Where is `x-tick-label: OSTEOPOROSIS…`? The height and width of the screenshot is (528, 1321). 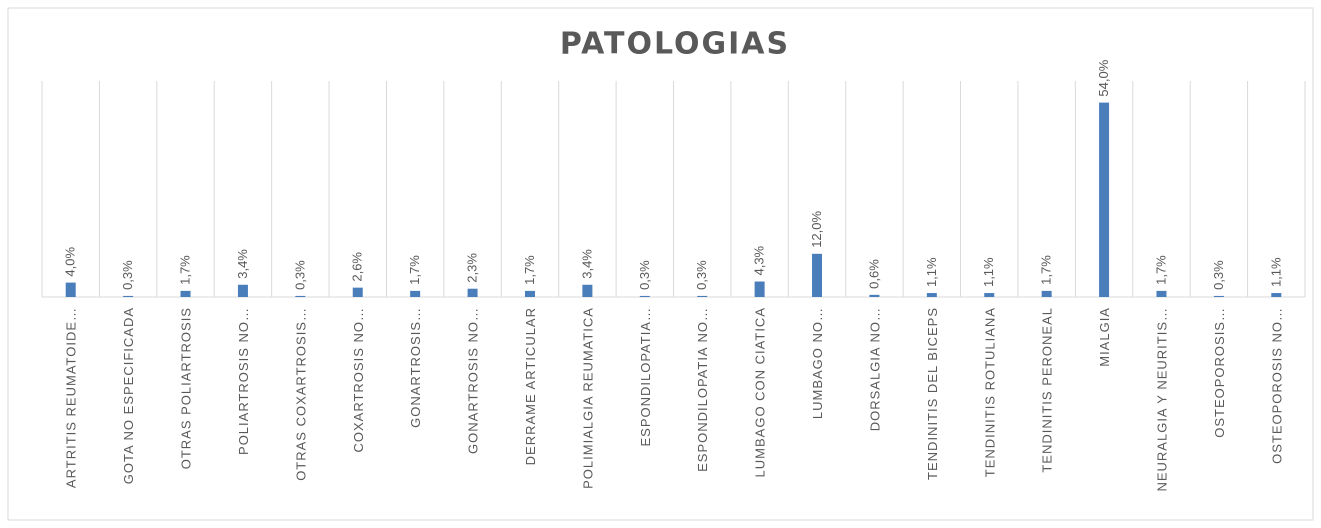 x-tick-label: OSTEOPOROSIS… is located at coordinates (1219, 372).